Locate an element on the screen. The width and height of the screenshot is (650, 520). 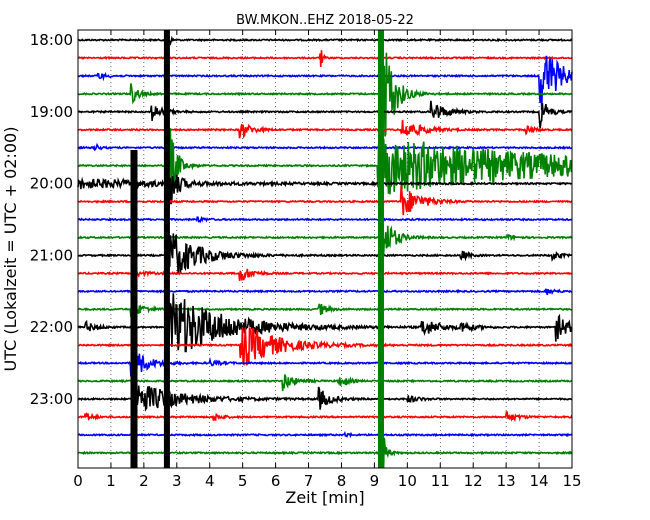
x-tick-label: 4 is located at coordinates (210, 481).